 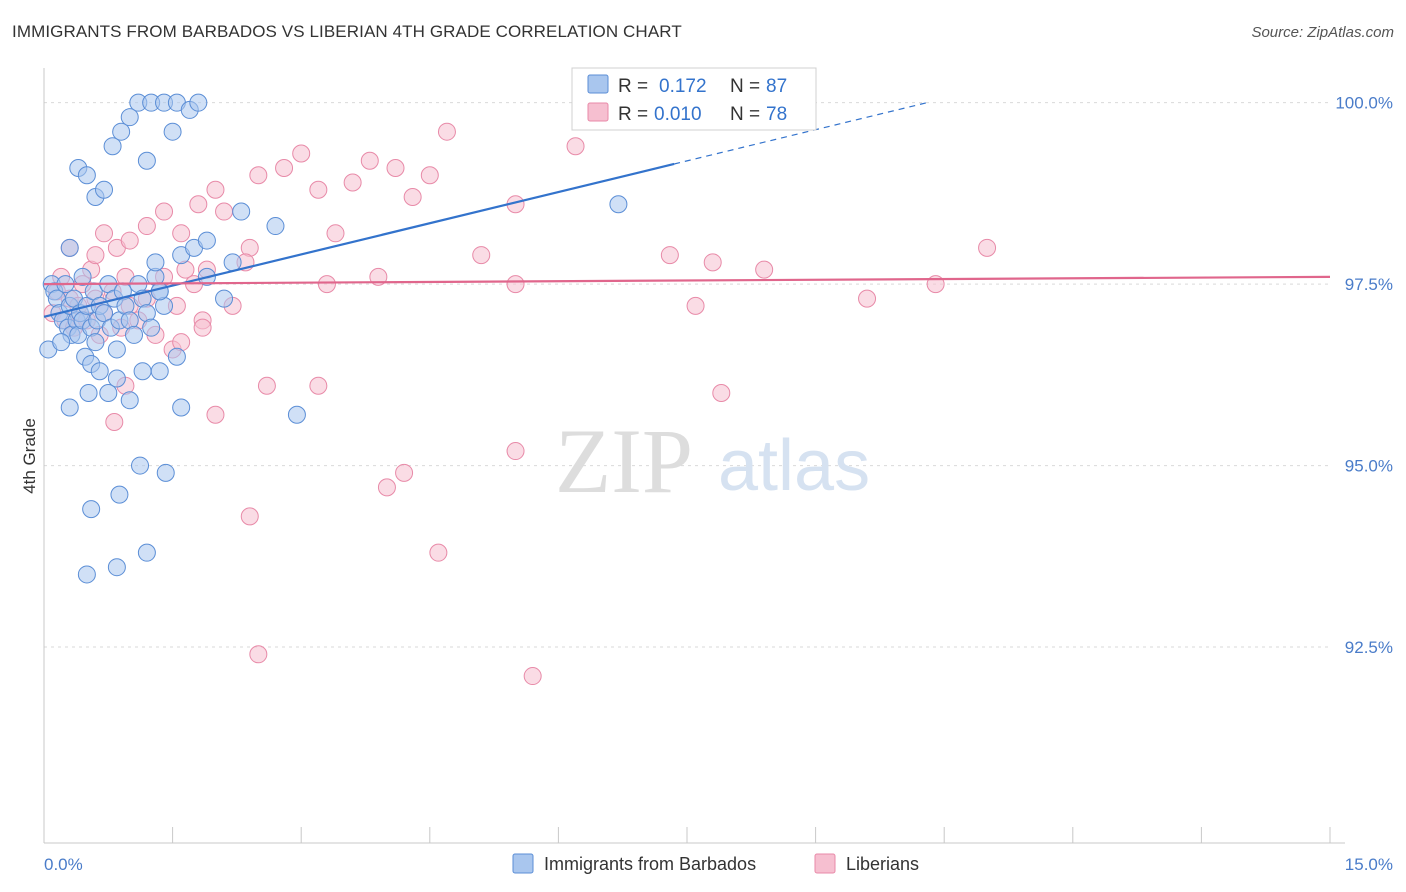 I want to click on y-axis-label: 4th Grade, so click(x=29, y=456).